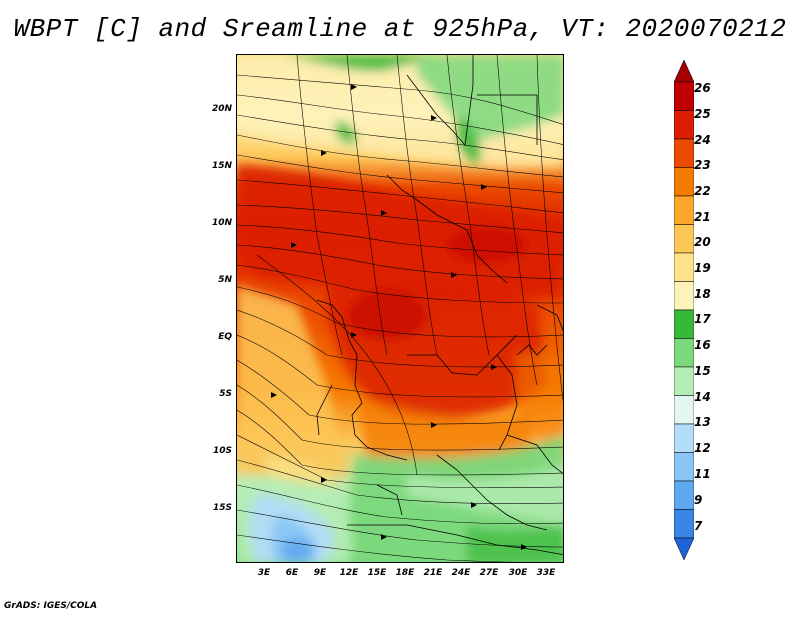 This screenshot has width=800, height=618. Describe the element at coordinates (698, 526) in the screenshot. I see `colorbar-label-7: 7` at that location.